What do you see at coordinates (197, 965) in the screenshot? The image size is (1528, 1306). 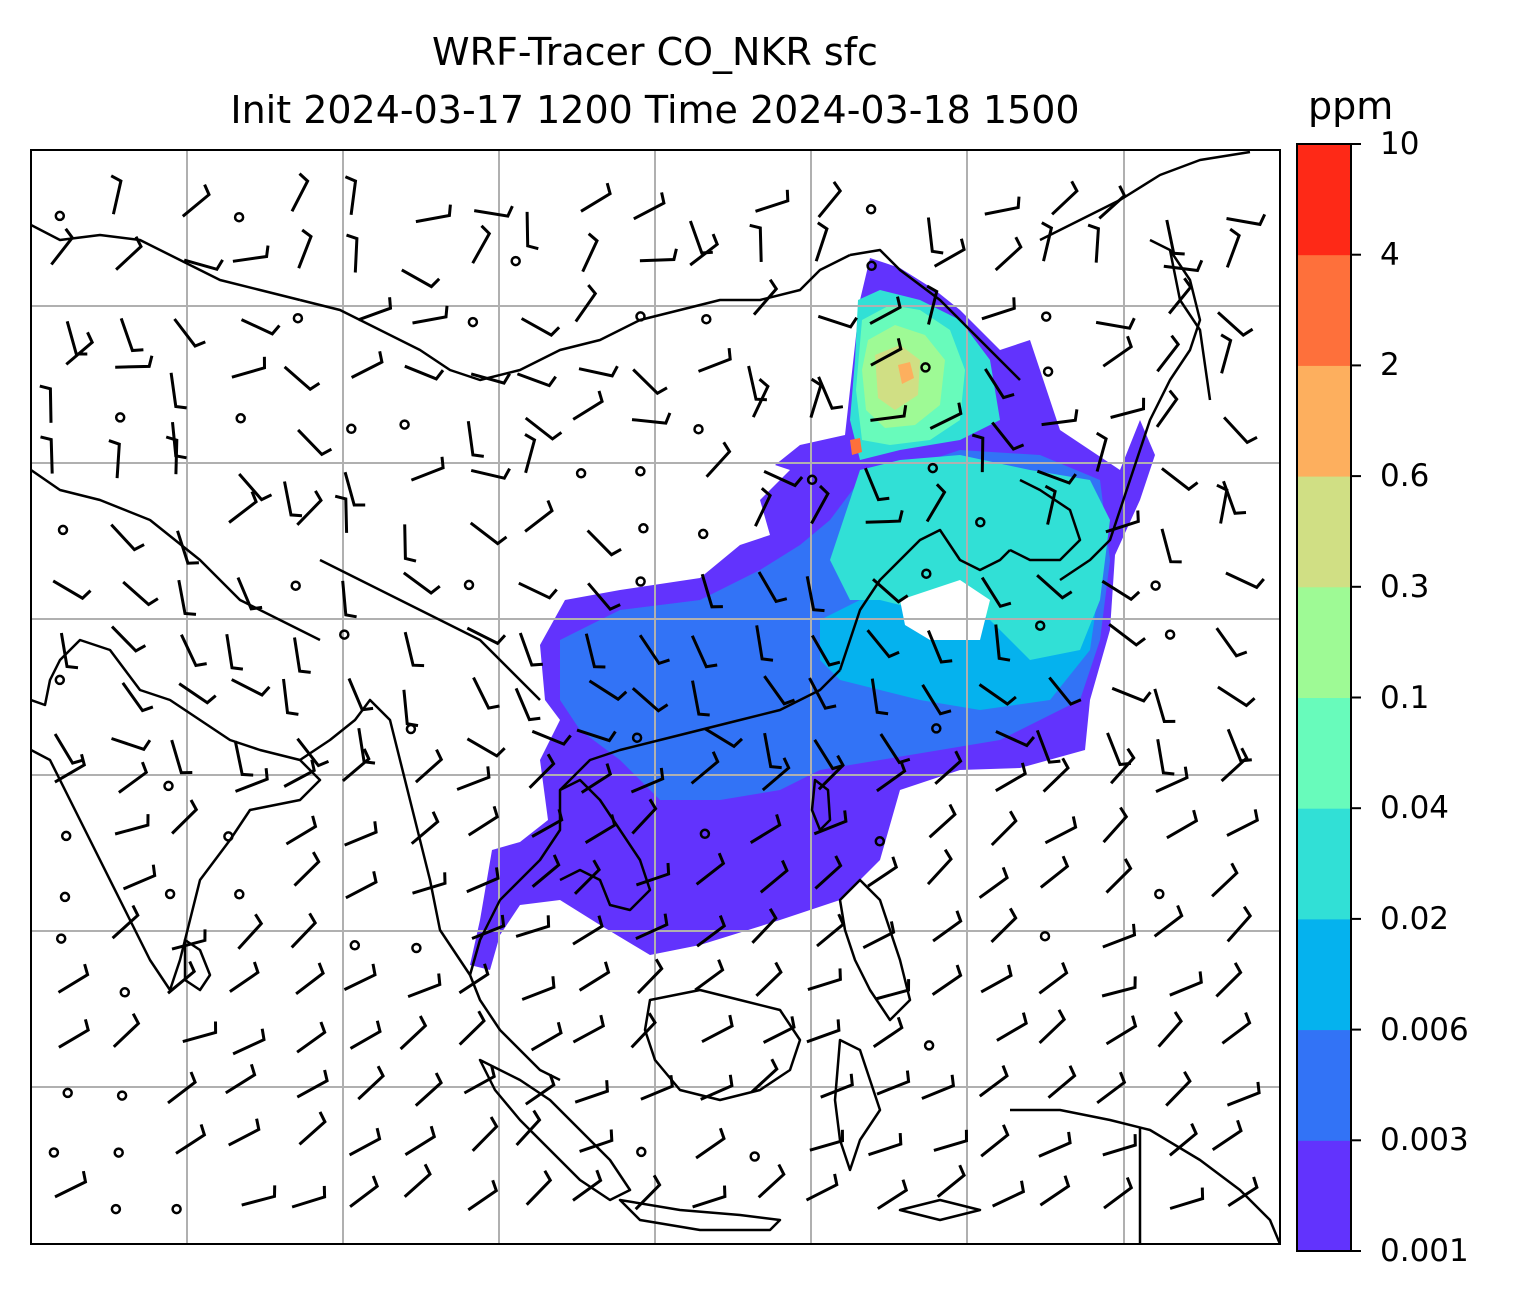 I see `coastline-sri-lanka` at bounding box center [197, 965].